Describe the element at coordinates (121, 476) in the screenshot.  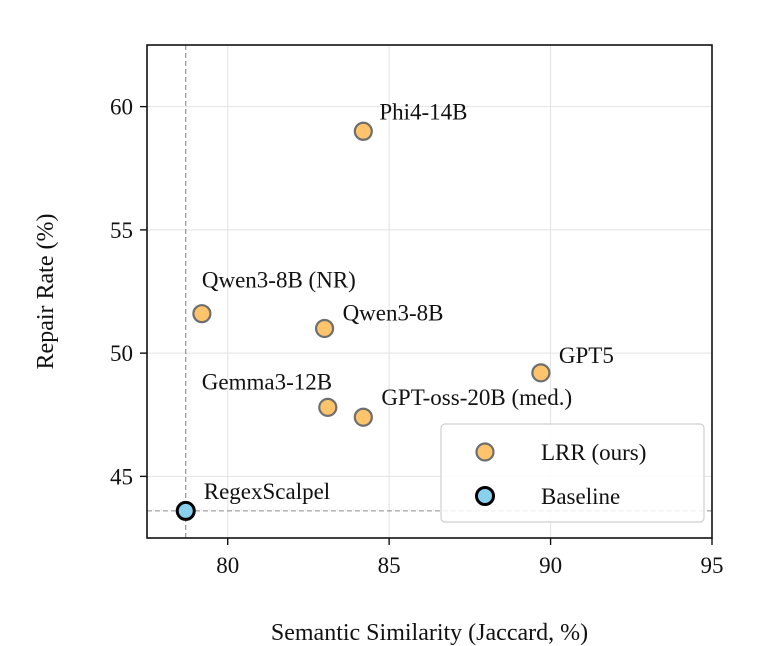
I see `y-tick-label: 45` at that location.